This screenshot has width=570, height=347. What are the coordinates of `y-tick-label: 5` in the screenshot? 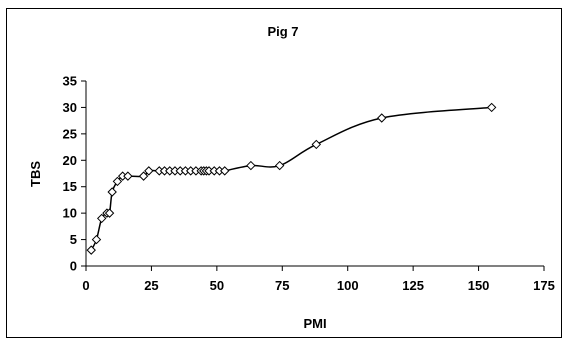 It's located at (73, 239).